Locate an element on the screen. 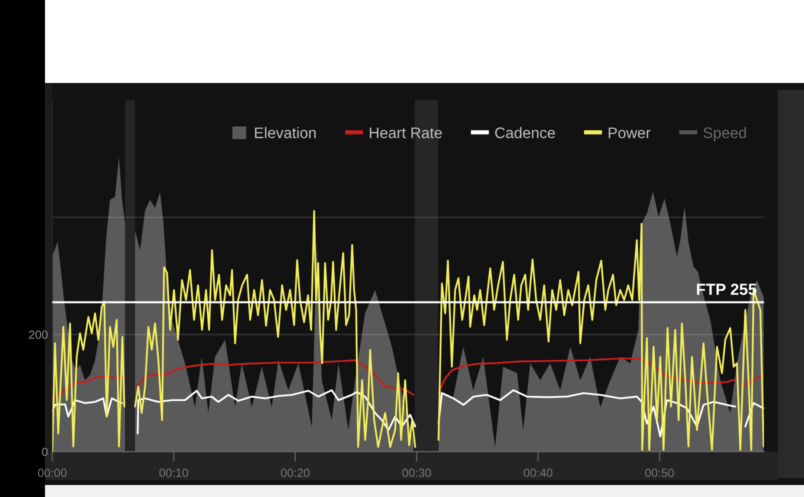  legend-label: Speed is located at coordinates (724, 134).